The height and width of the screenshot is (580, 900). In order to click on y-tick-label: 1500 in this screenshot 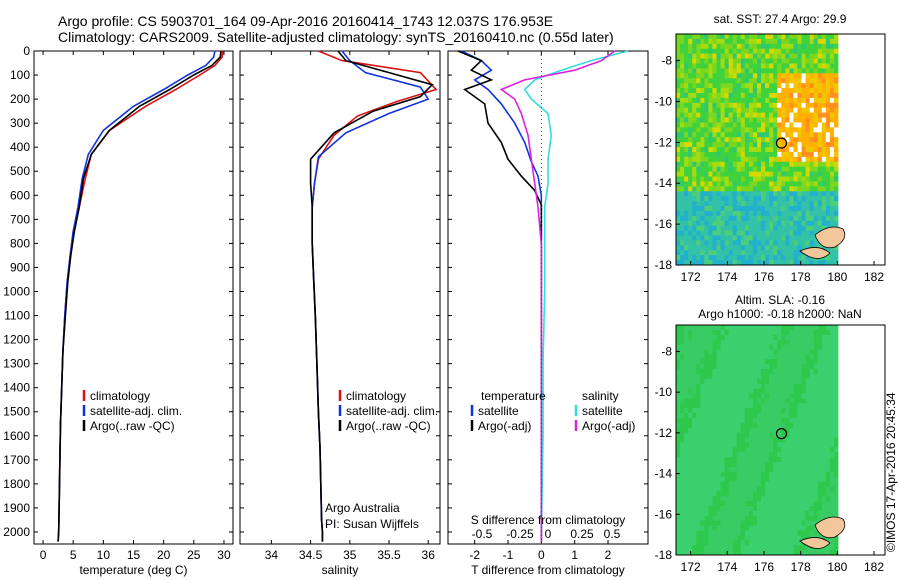, I will do `click(16, 412)`.